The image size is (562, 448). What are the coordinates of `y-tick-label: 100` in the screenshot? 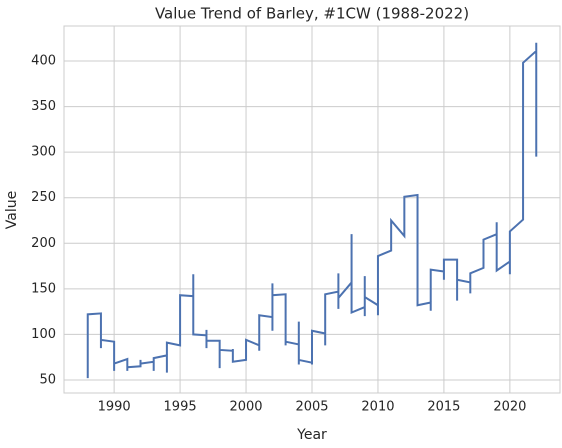 It's located at (43, 334).